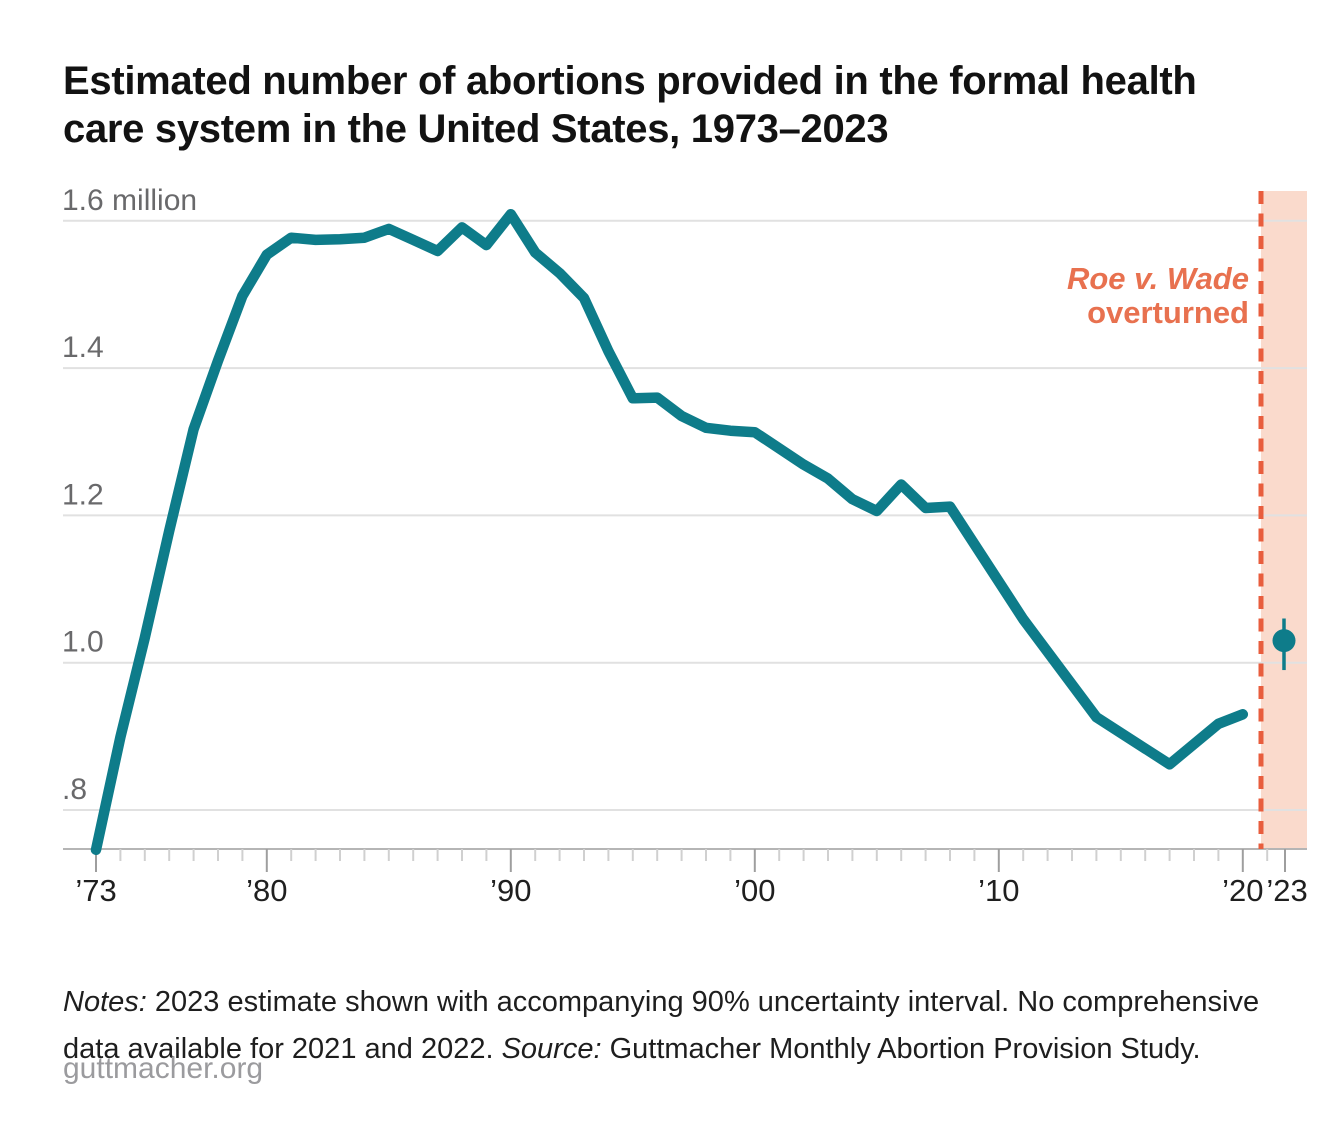 This screenshot has height=1134, width=1344. I want to click on source-label: Source:, so click(551, 1049).